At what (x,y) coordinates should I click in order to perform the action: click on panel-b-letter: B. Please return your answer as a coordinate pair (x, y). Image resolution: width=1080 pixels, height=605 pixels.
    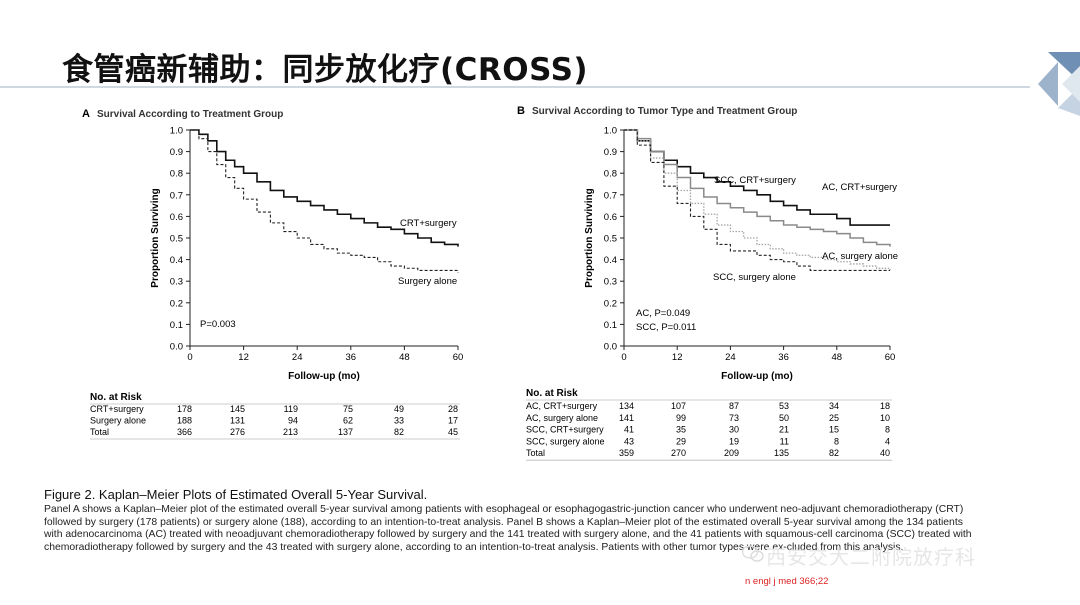
    Looking at the image, I should click on (521, 111).